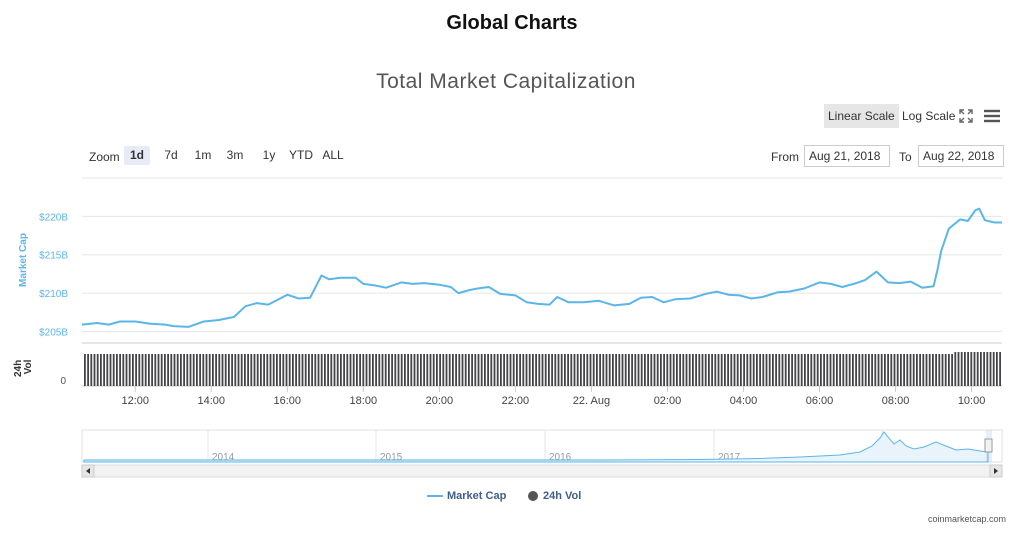 This screenshot has height=534, width=1024. What do you see at coordinates (53, 332) in the screenshot?
I see `y-tick-label: $205B` at bounding box center [53, 332].